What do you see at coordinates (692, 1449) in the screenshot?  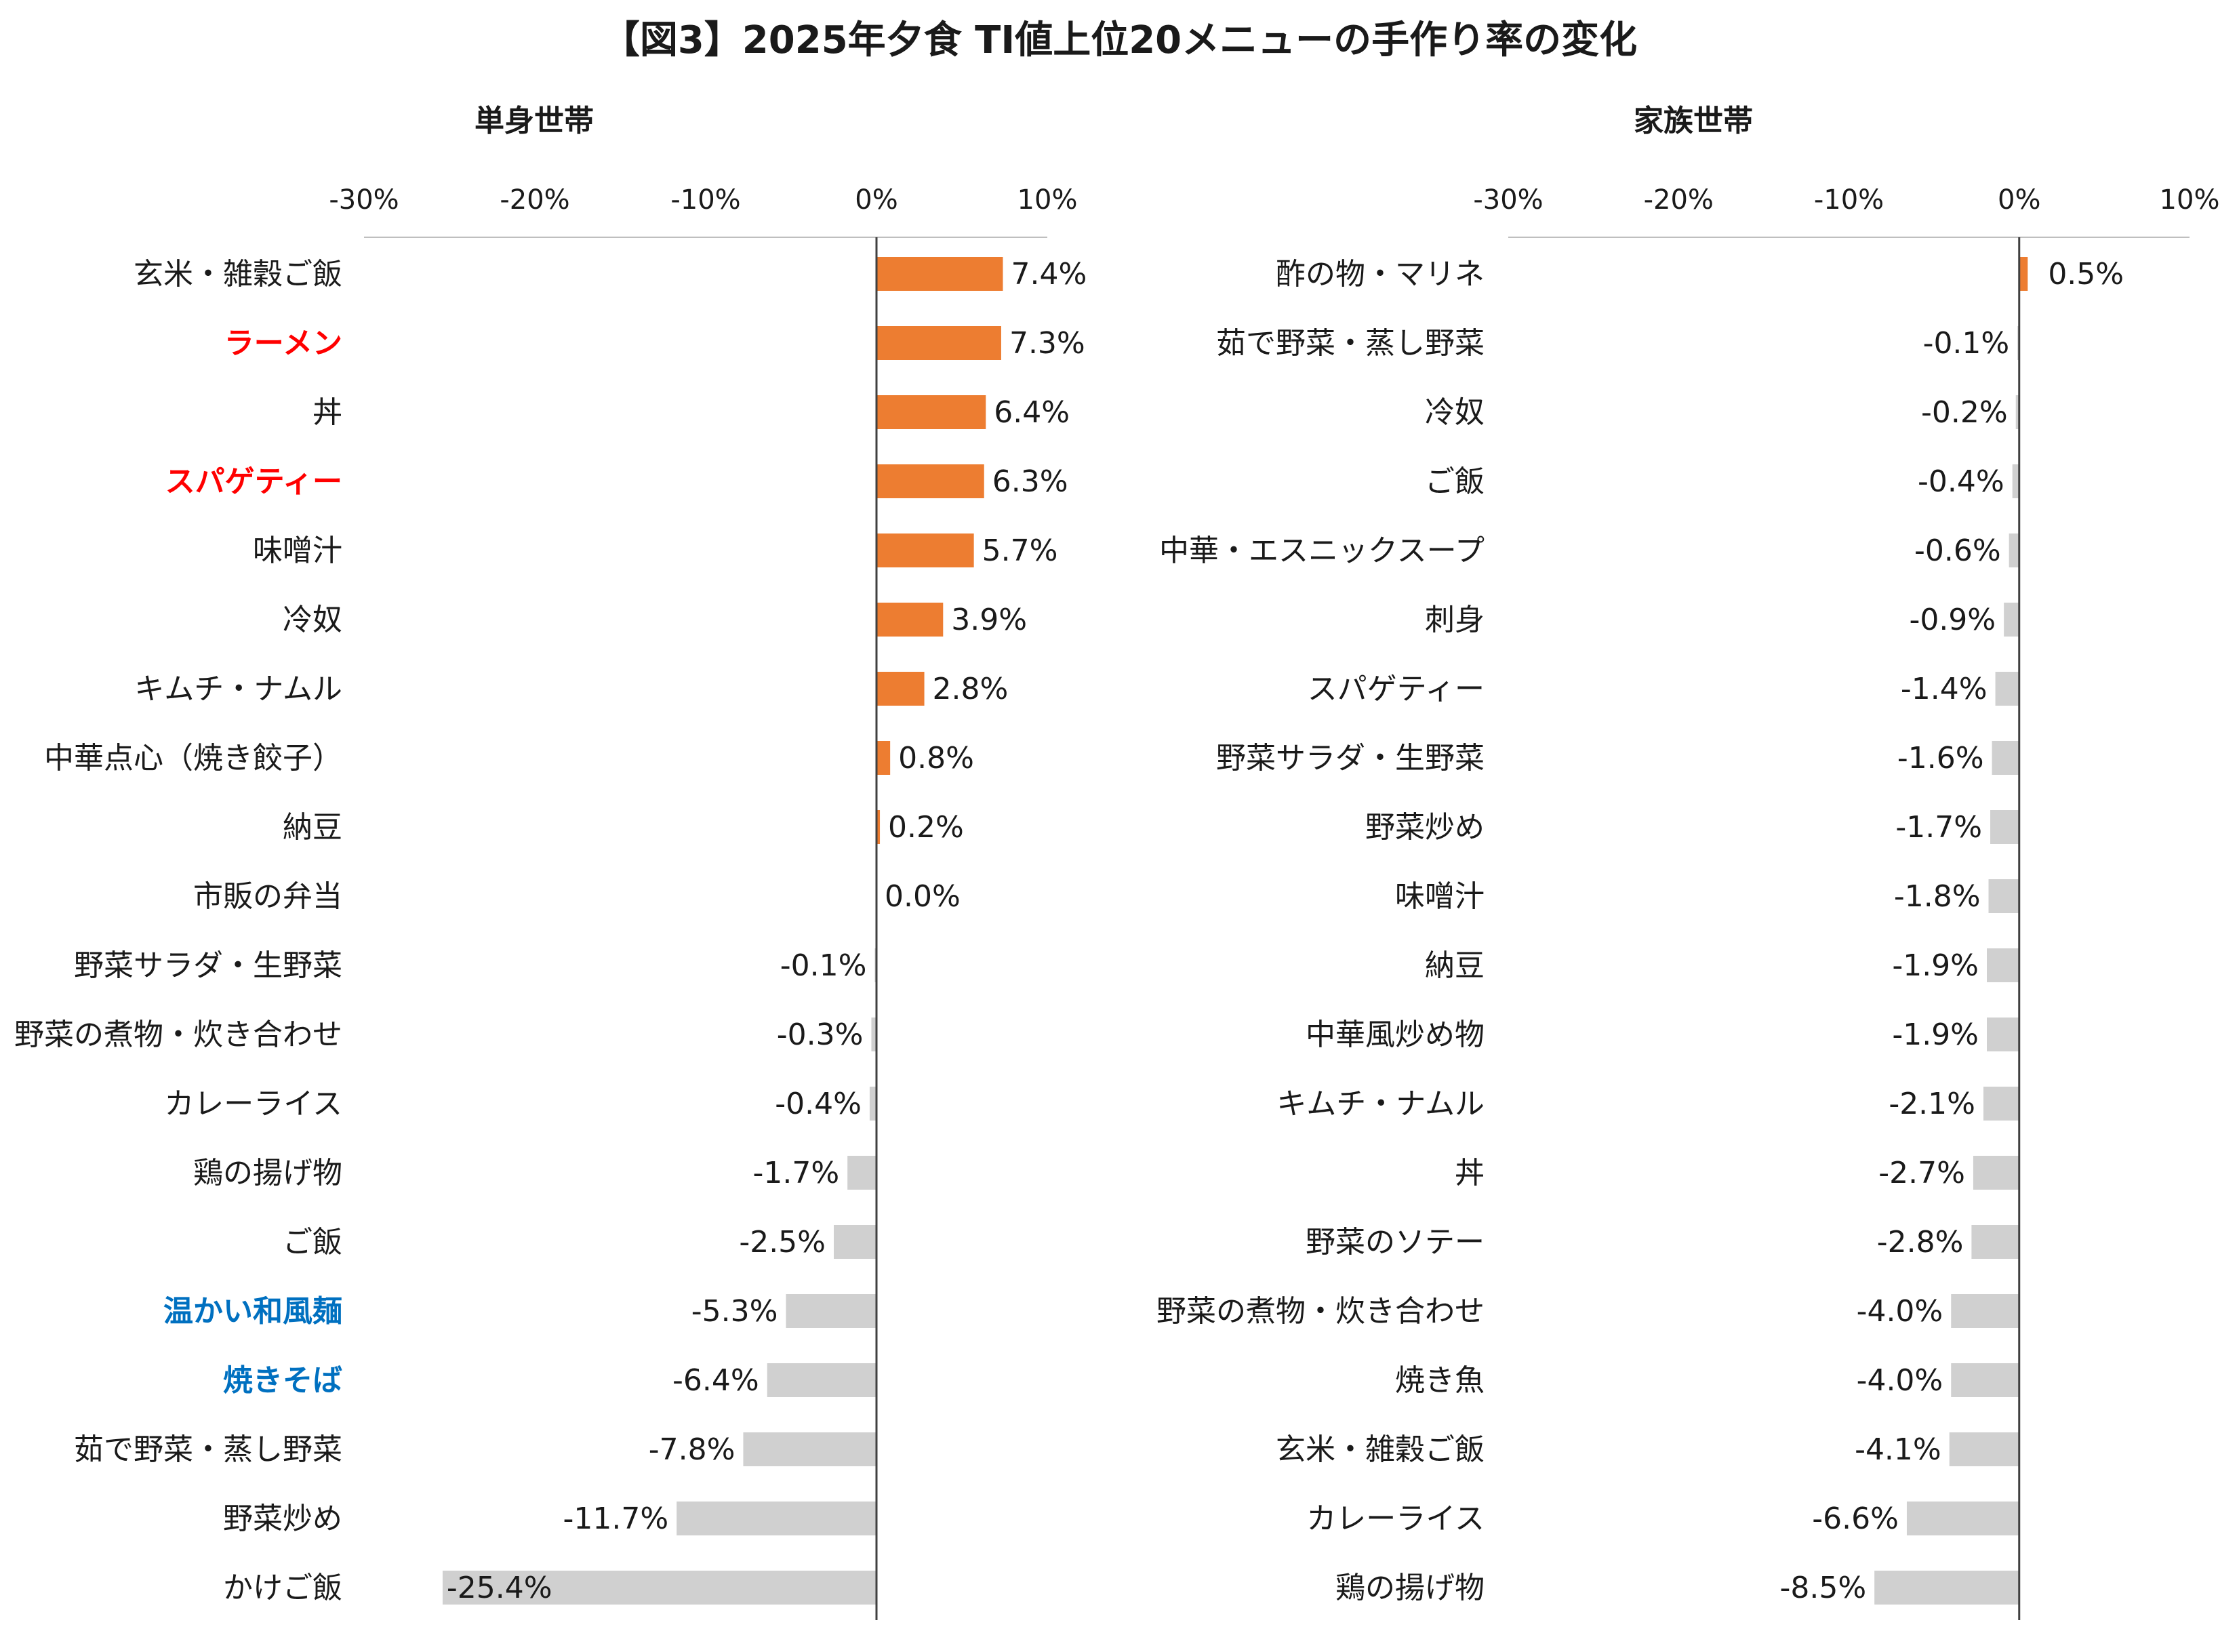 I see `value-label: -7.8%` at bounding box center [692, 1449].